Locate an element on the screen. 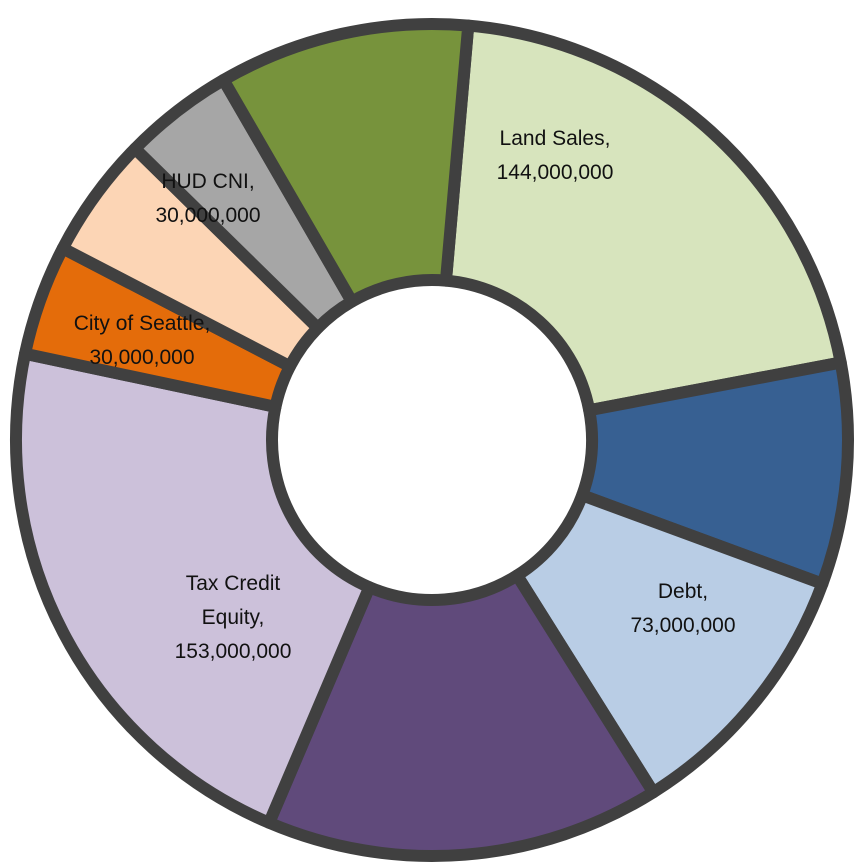 The image size is (863, 868). category-label: HUD CNI, is located at coordinates (207, 181).